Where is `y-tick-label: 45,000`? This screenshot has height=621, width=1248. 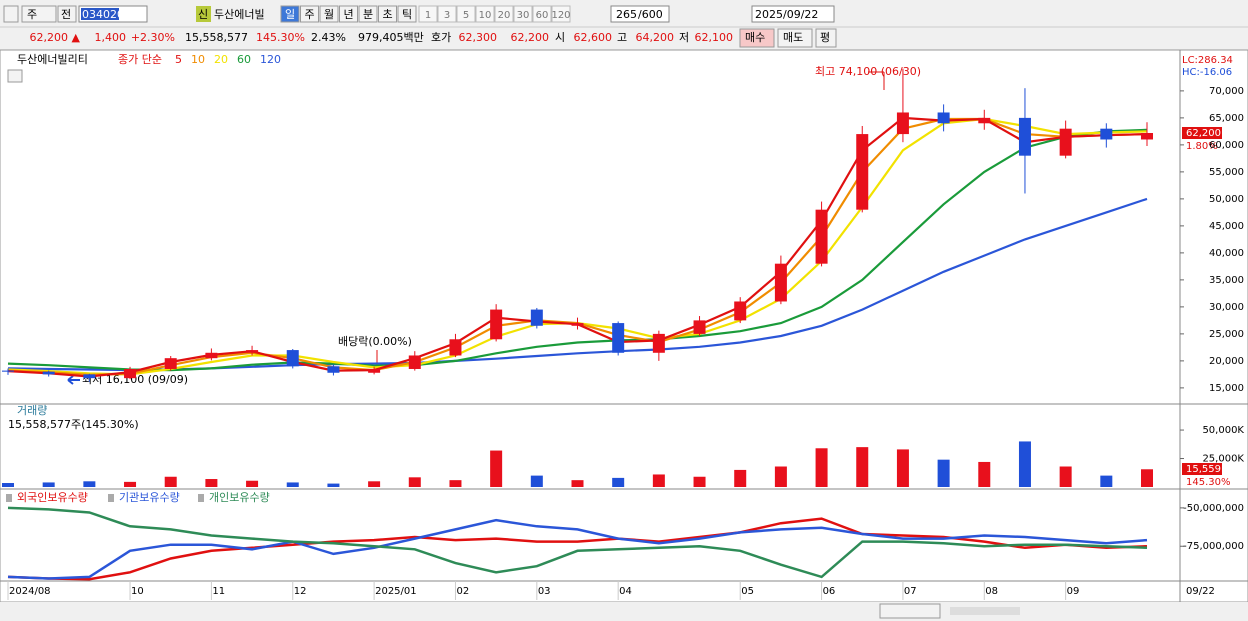 y-tick-label: 45,000 is located at coordinates (1226, 226).